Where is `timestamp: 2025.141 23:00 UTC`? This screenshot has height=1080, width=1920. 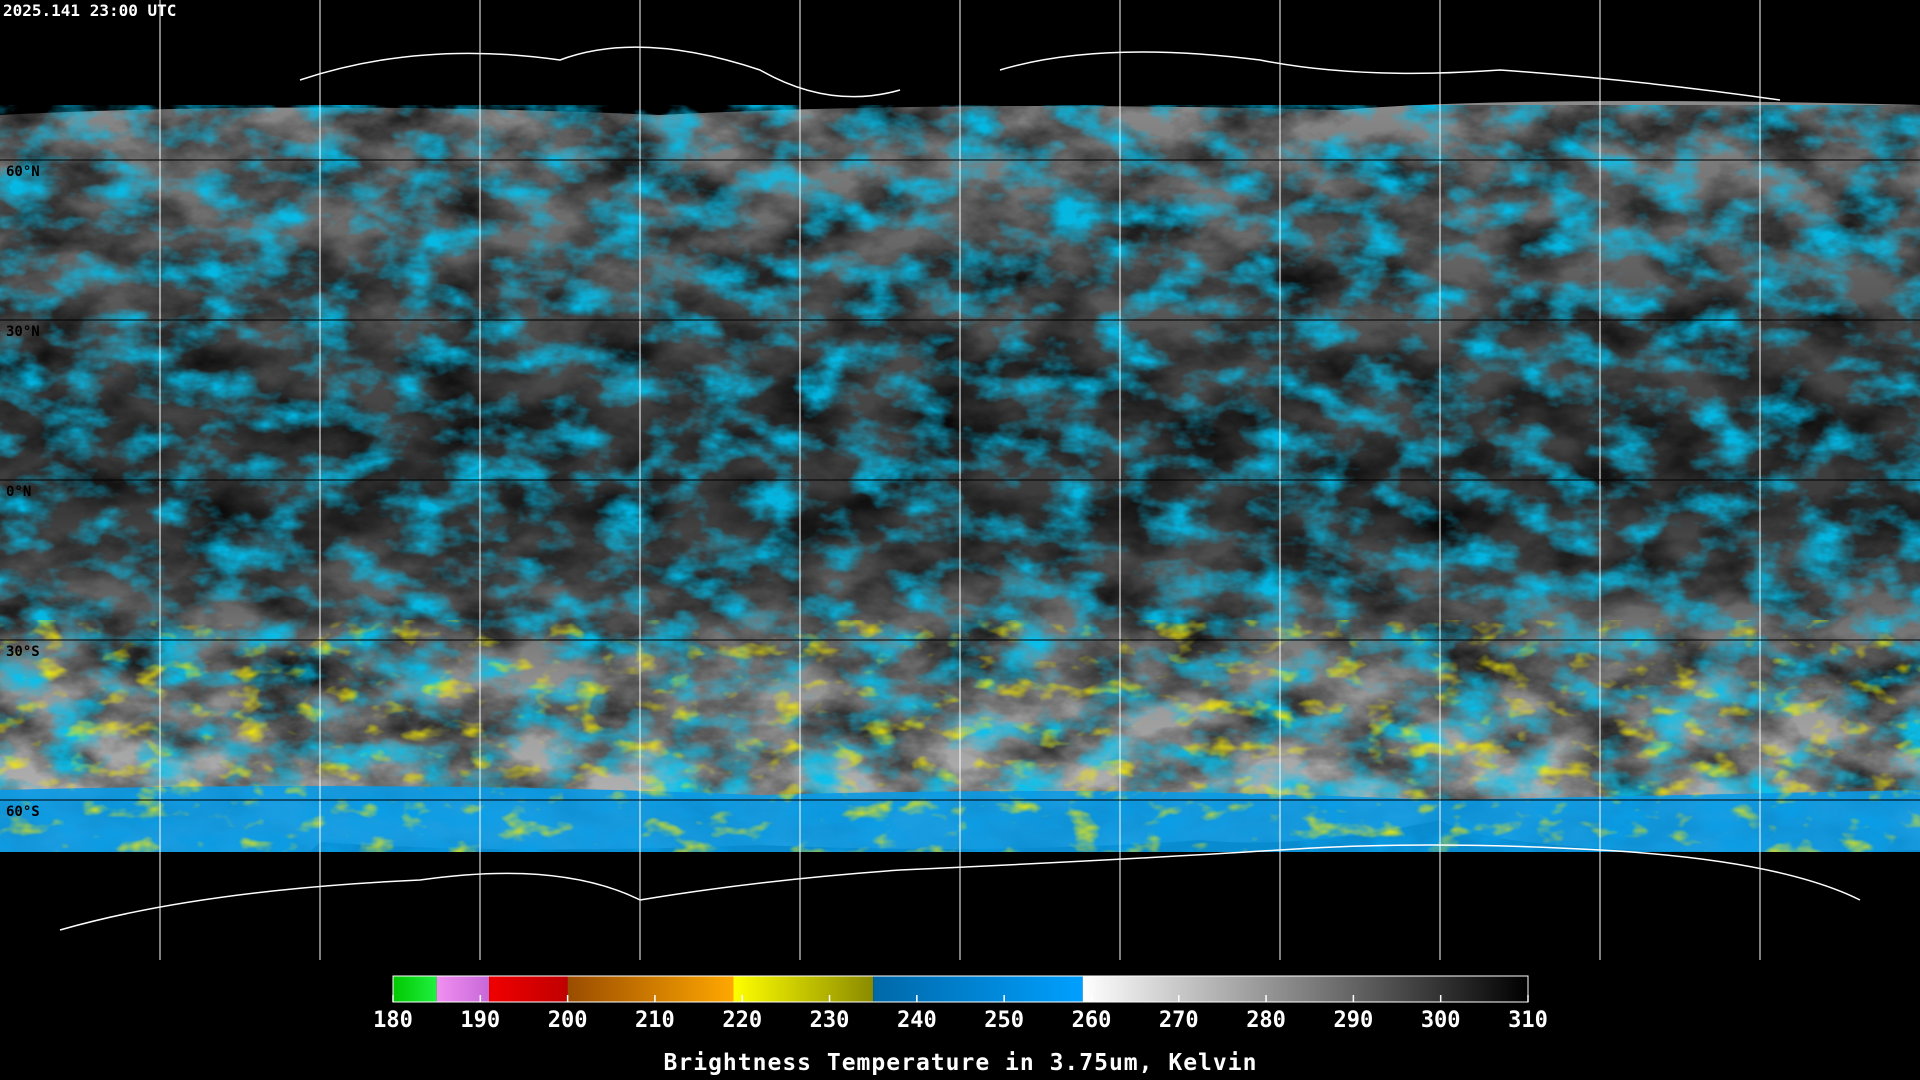
timestamp: 2025.141 23:00 UTC is located at coordinates (89, 10).